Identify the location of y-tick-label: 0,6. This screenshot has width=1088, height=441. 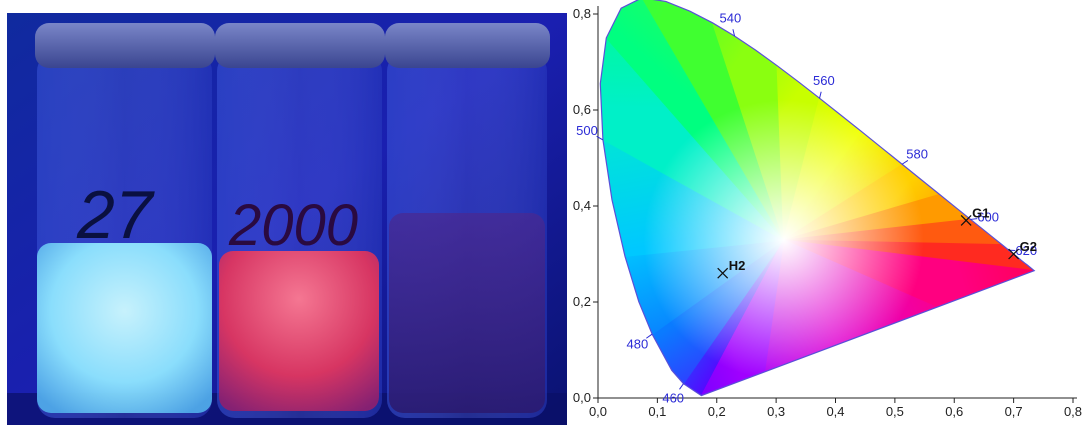
(582, 109).